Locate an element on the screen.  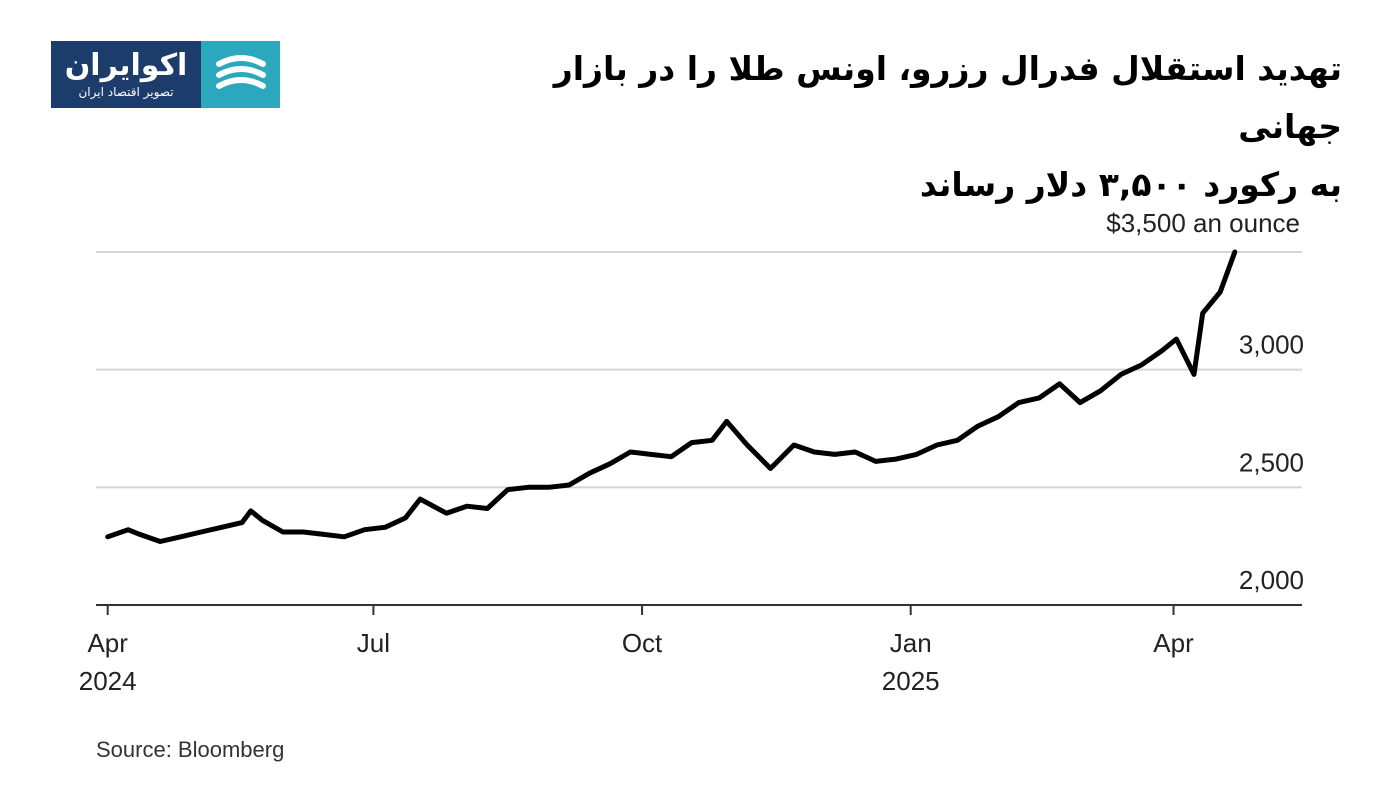
x-tick-label: Oct is located at coordinates (642, 643).